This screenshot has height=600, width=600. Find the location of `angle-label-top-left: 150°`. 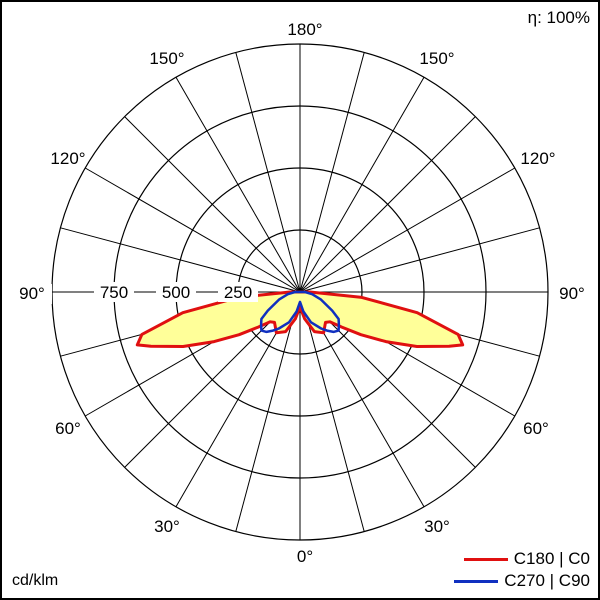

angle-label-top-left: 150° is located at coordinates (166, 58).